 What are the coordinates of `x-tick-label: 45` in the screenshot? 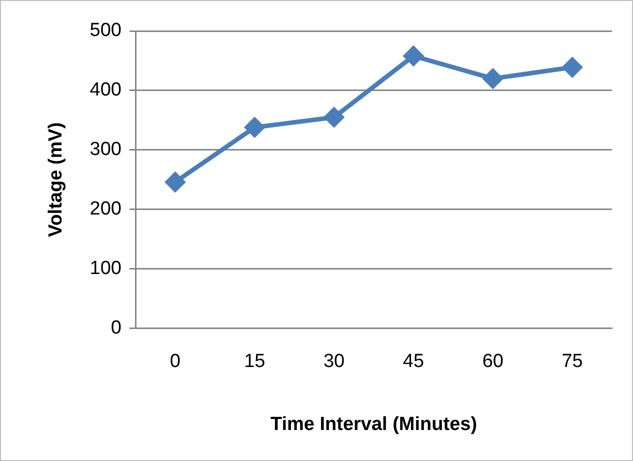 It's located at (413, 361).